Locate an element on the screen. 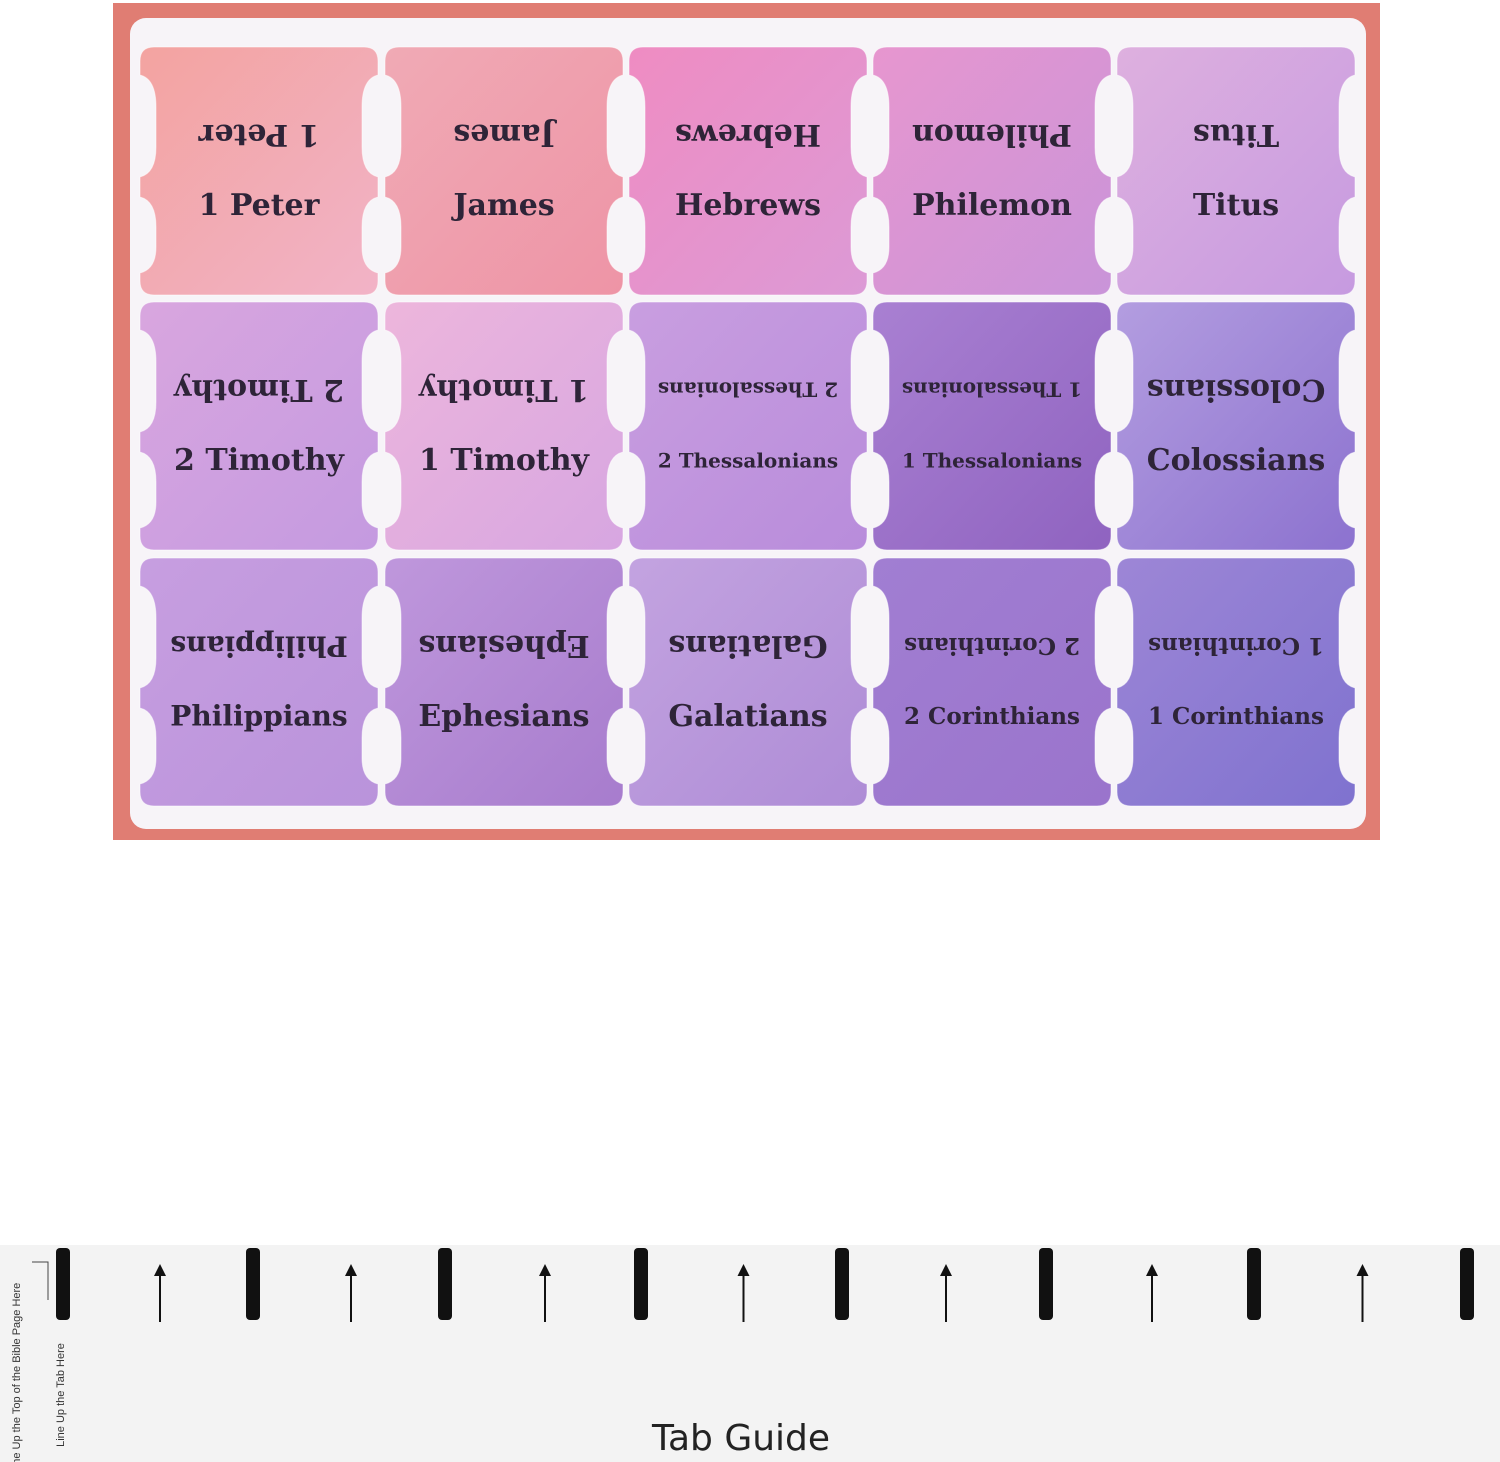 The image size is (1500, 1462). tab-label-flipped: James is located at coordinates (505, 134).